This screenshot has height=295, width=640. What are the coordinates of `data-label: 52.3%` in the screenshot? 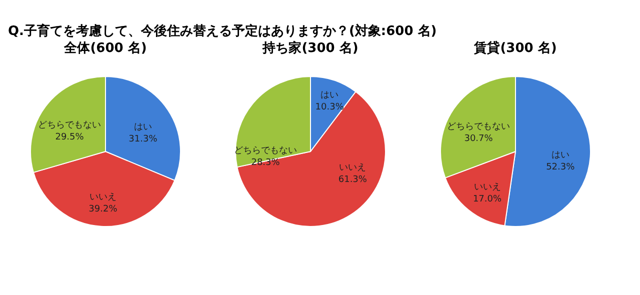 It's located at (561, 167).